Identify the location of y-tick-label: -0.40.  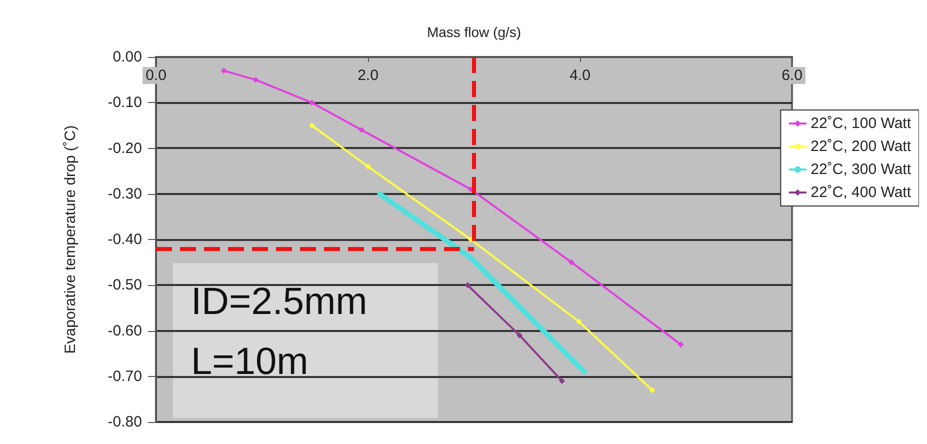
(125, 239).